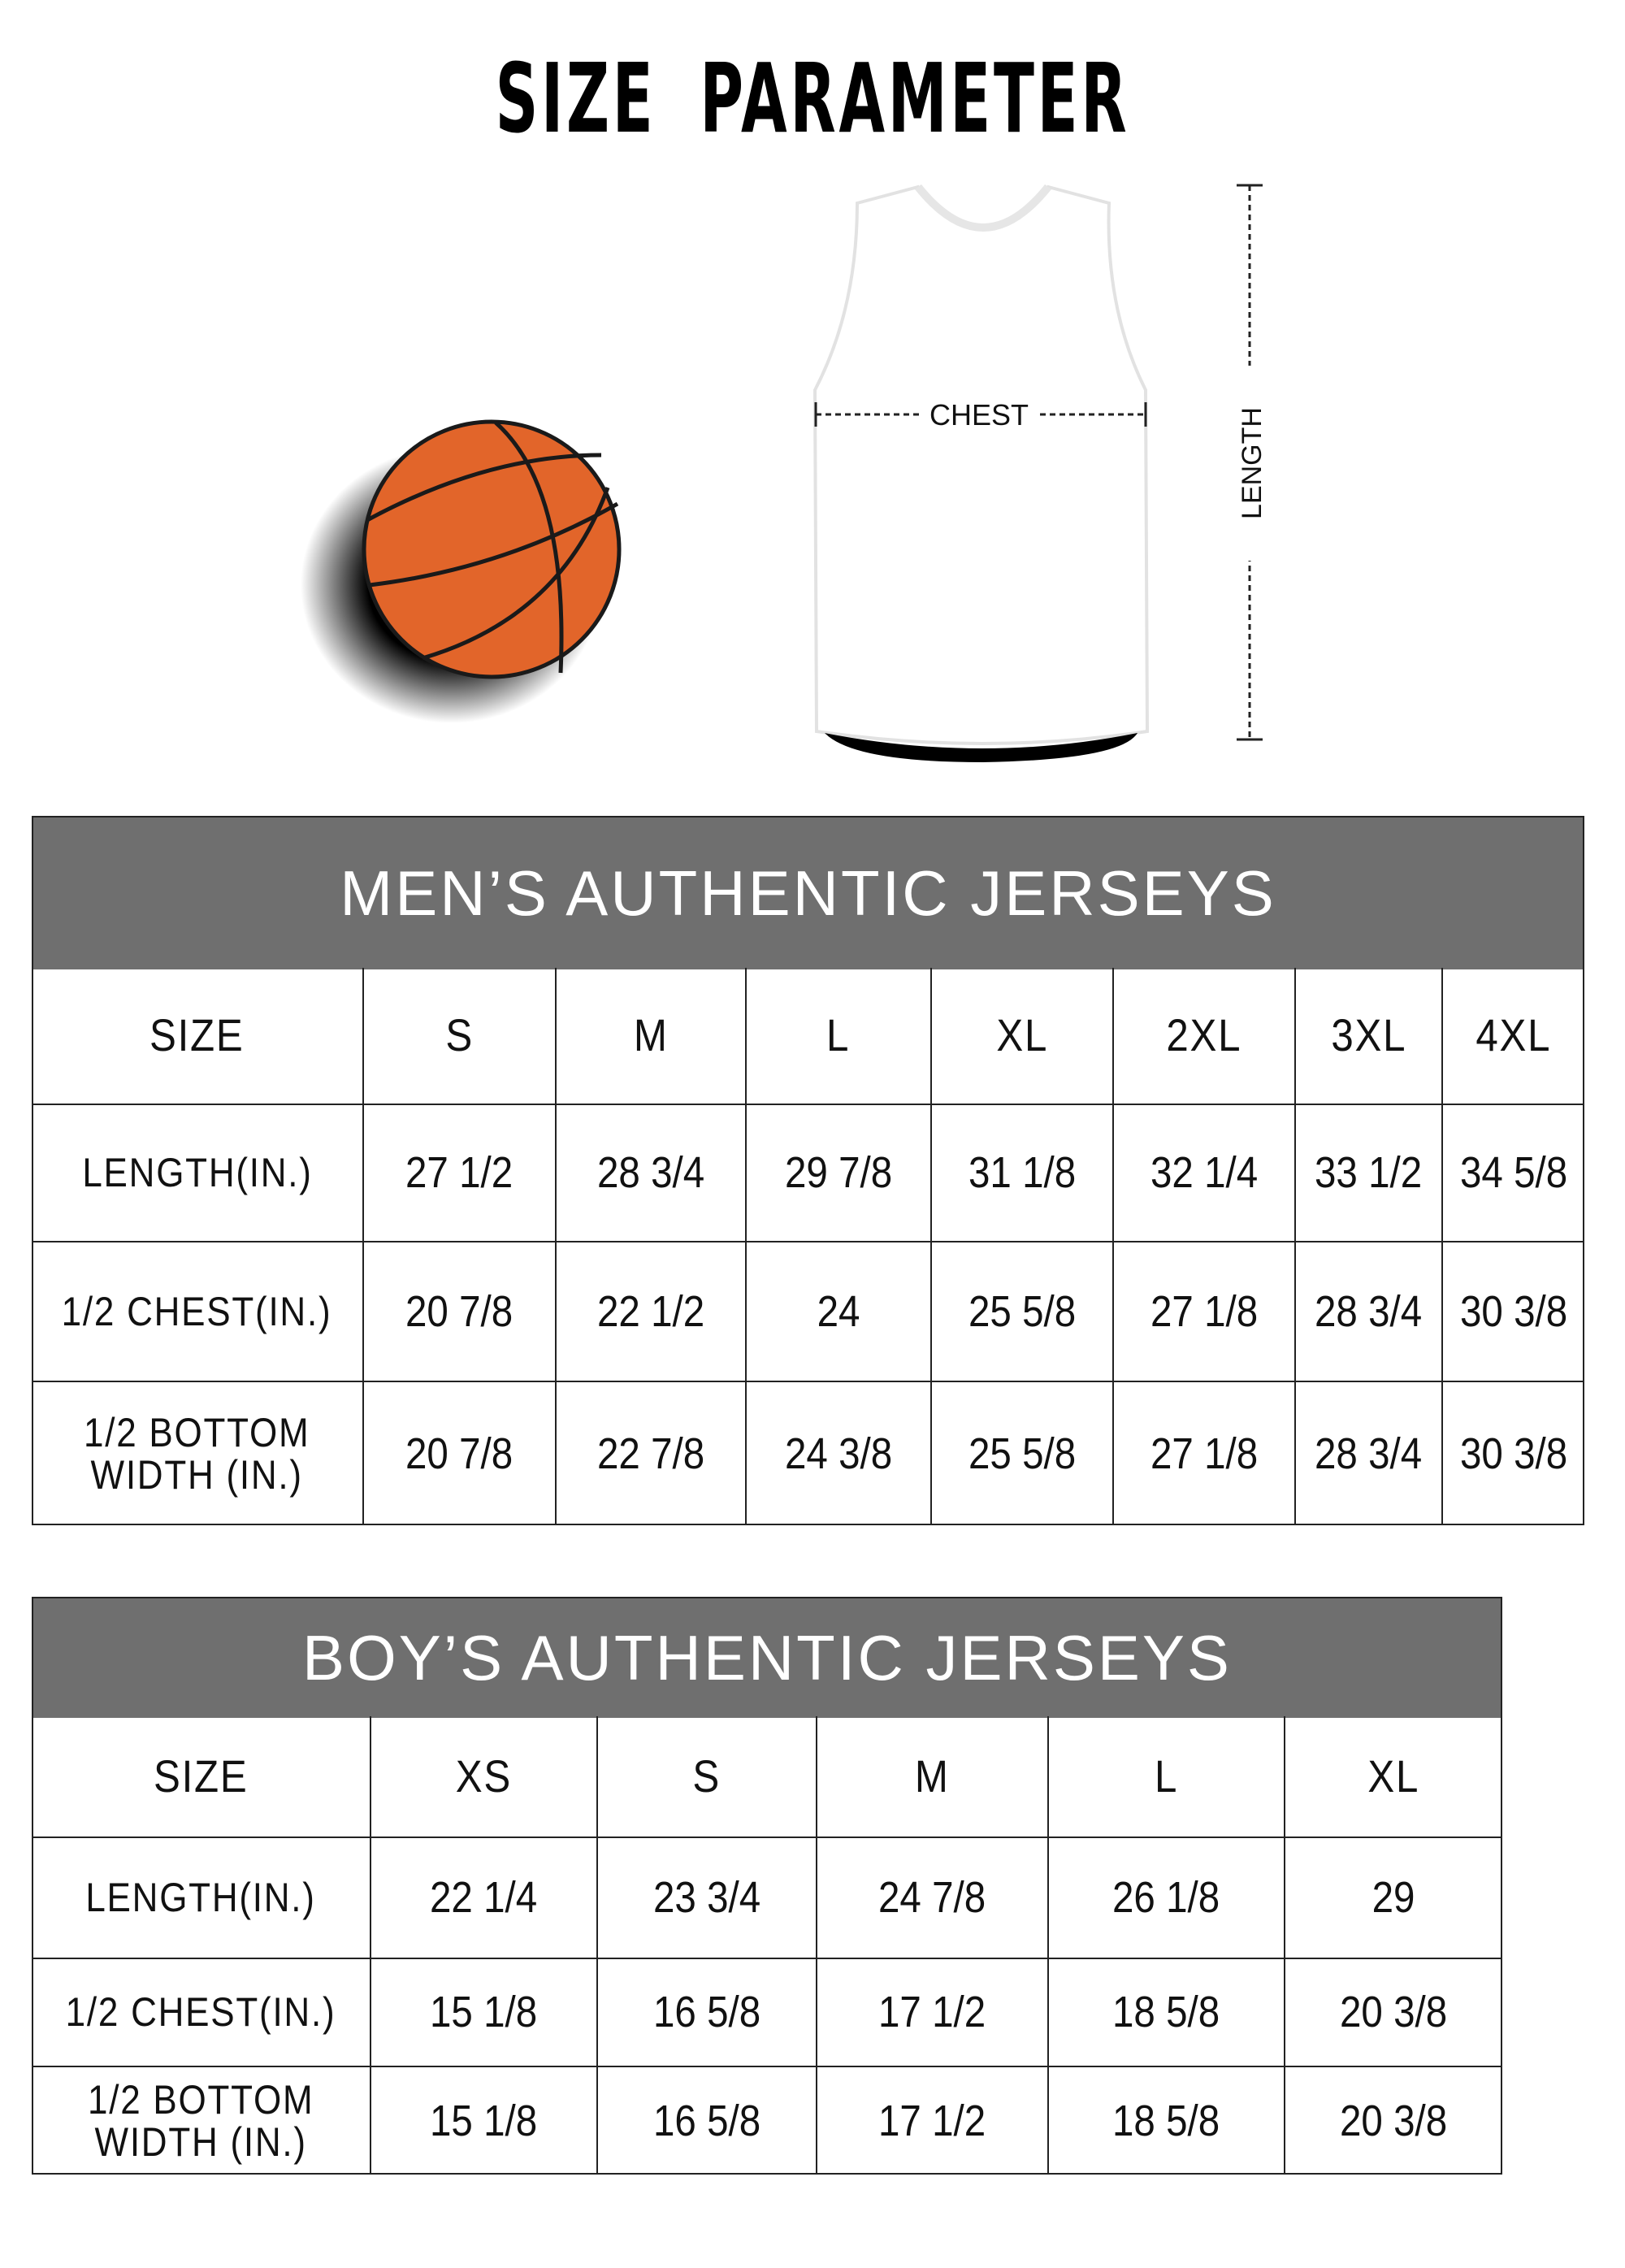 This screenshot has width=1625, height=2268. I want to click on table-cell: 29, so click(1393, 1898).